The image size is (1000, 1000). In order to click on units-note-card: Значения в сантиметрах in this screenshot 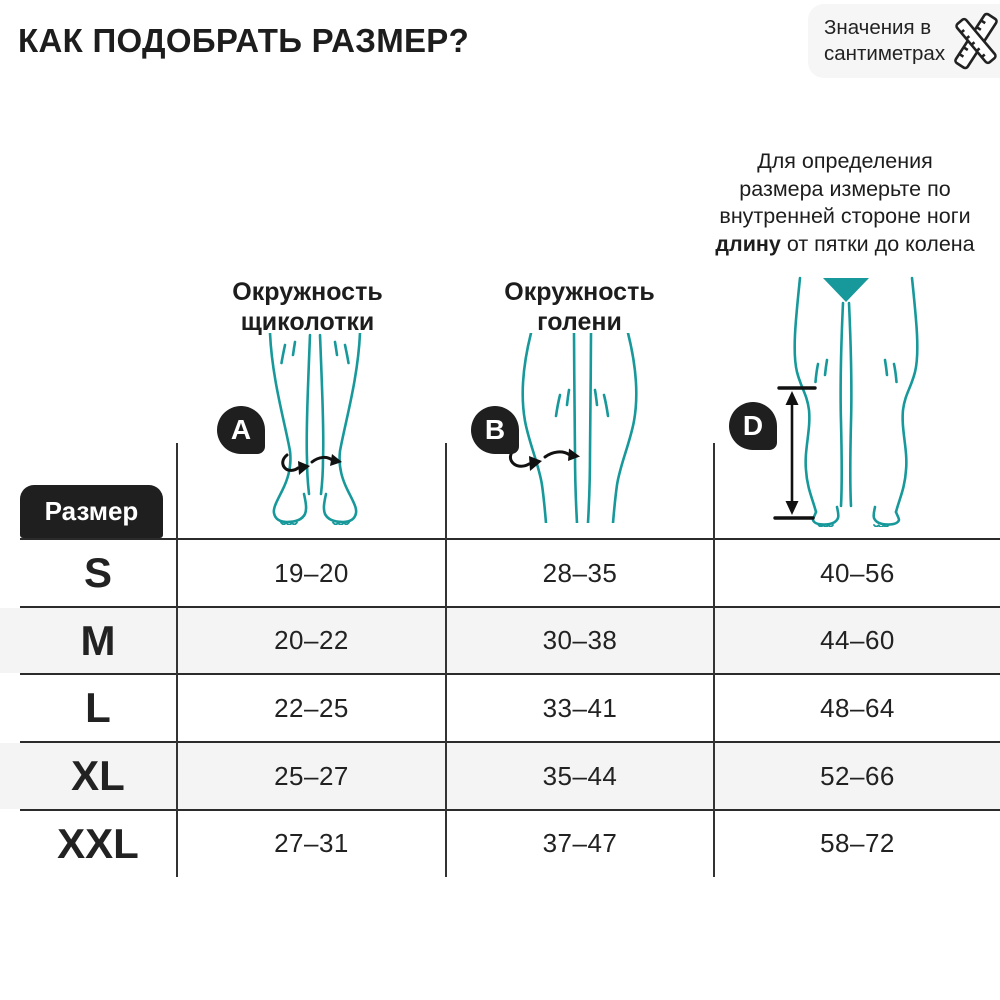, I will do `click(904, 41)`.